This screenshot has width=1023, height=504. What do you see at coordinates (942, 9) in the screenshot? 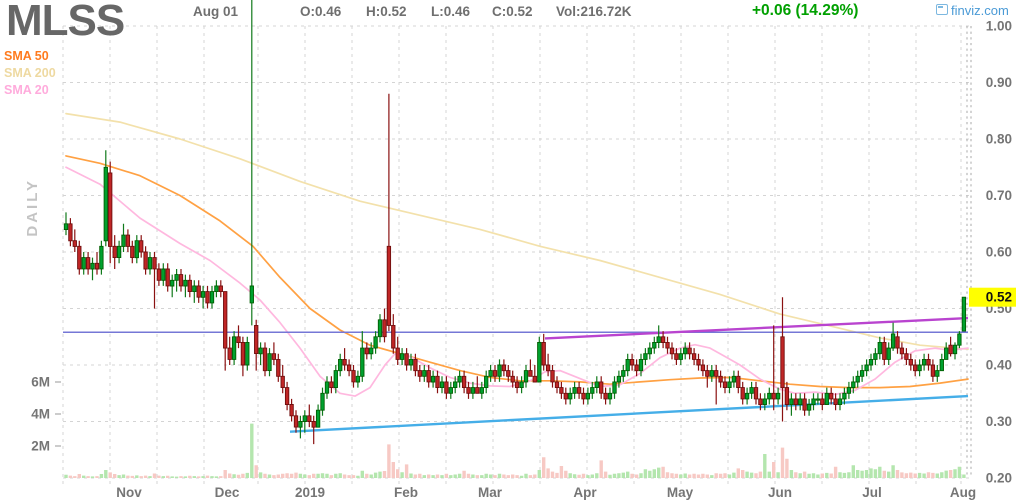
I see `finviz-icon` at bounding box center [942, 9].